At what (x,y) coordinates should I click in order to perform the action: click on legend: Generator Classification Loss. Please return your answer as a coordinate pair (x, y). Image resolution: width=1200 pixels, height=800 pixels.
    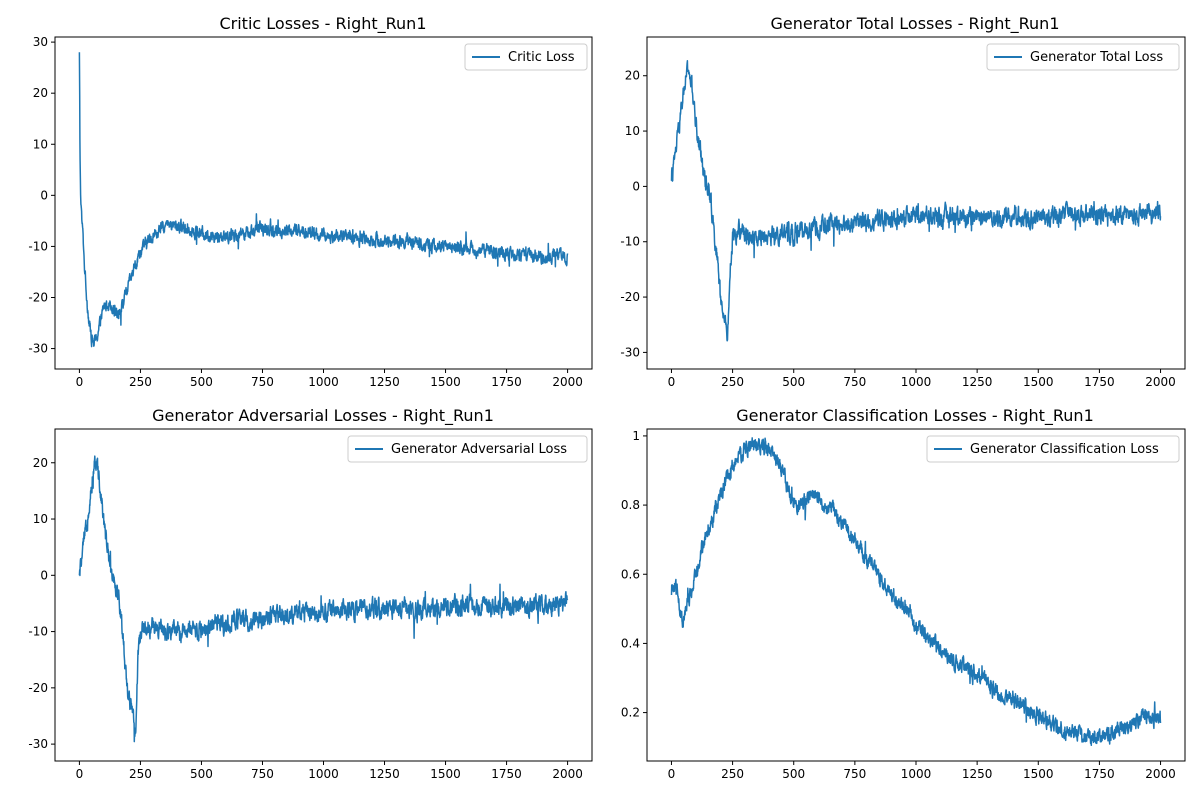
    Looking at the image, I should click on (1053, 449).